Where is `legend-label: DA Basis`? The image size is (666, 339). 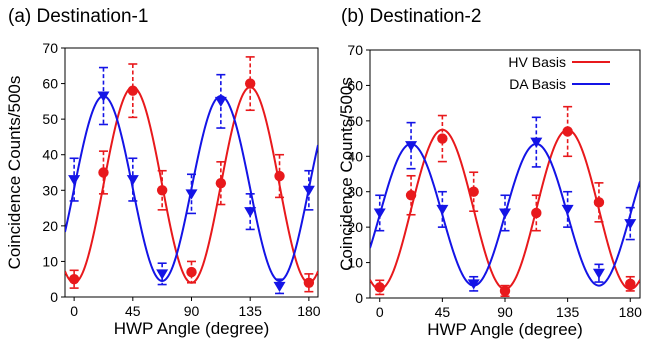 legend-label: DA Basis is located at coordinates (537, 84).